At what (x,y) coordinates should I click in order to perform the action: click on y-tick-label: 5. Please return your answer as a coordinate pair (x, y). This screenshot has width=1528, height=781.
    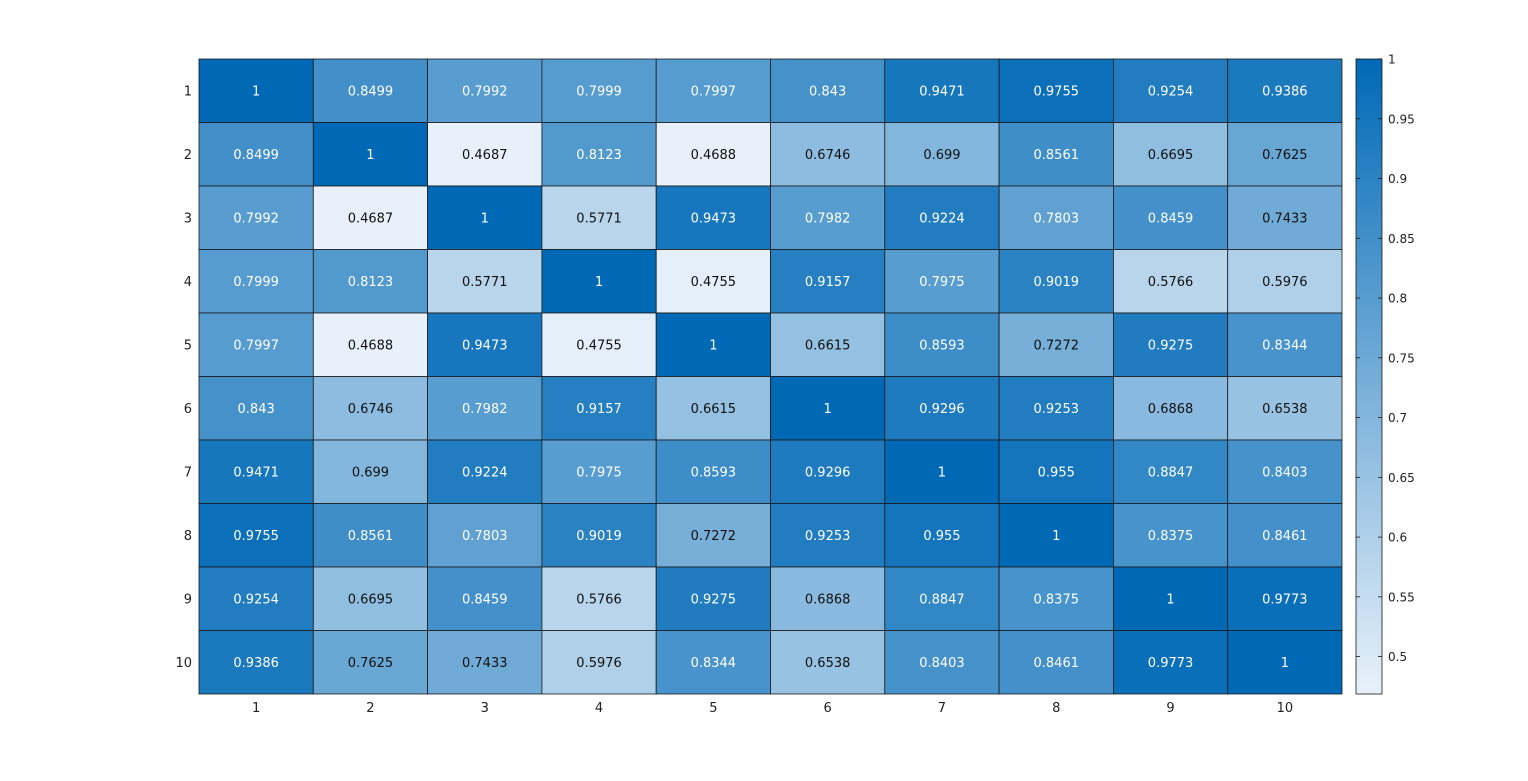
    Looking at the image, I should click on (188, 345).